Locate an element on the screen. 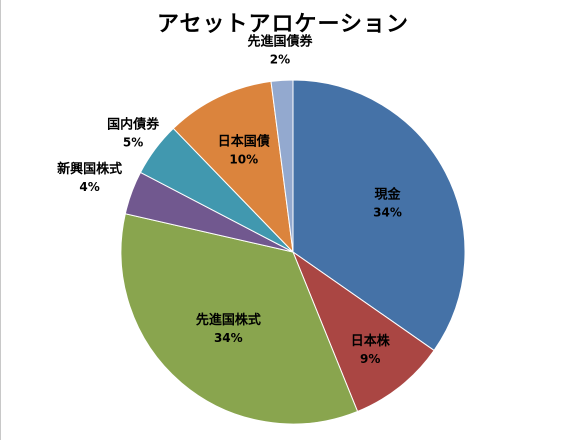  slice-value-4: 4% is located at coordinates (89, 187).